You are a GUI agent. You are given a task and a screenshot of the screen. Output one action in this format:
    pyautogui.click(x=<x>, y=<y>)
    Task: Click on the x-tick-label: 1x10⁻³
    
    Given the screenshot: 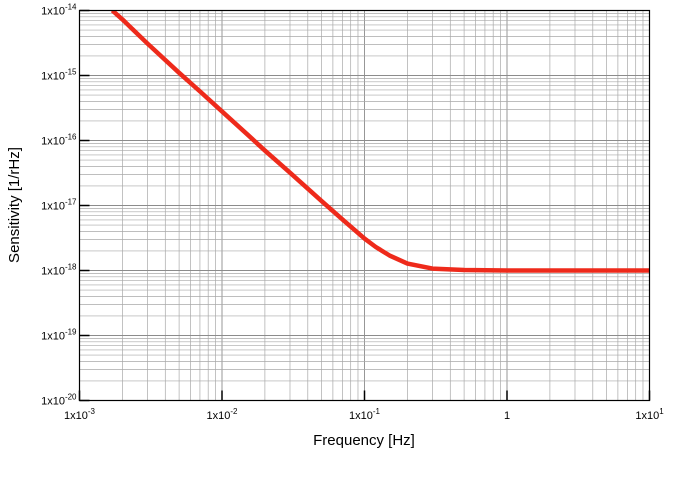 What is the action you would take?
    pyautogui.click(x=80, y=414)
    